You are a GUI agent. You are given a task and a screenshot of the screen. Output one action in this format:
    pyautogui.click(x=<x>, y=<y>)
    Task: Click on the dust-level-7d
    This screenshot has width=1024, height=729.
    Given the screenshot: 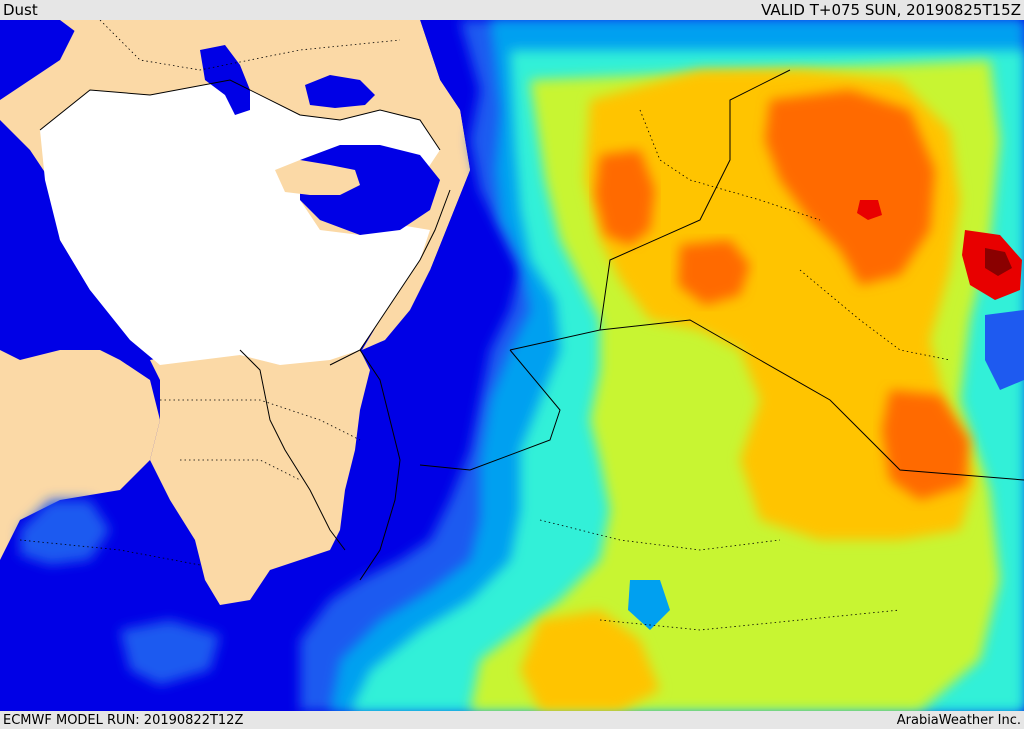 What is the action you would take?
    pyautogui.click(x=926, y=445)
    